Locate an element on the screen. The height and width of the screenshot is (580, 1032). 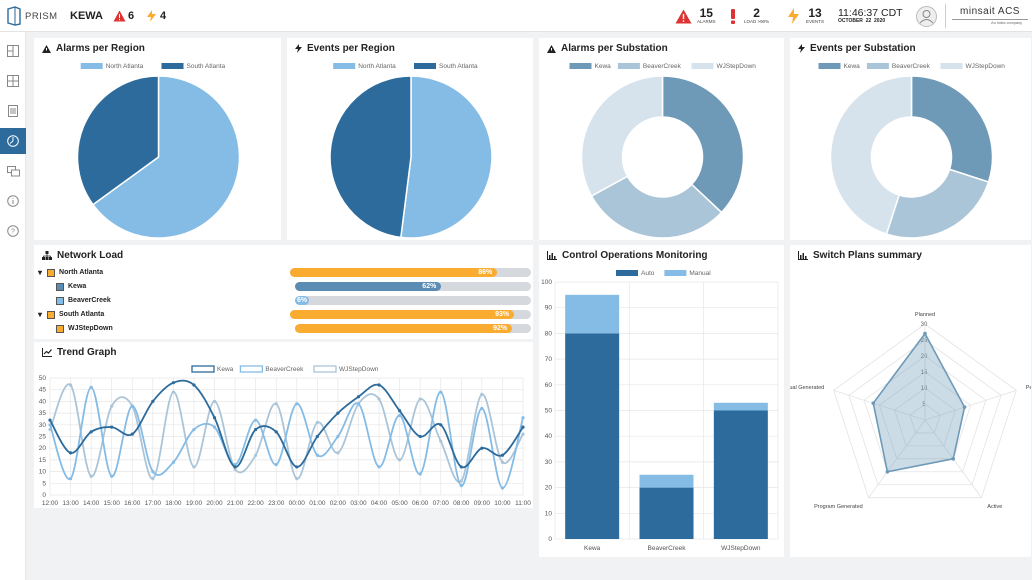
x-tick-label: BeaverCreek is located at coordinates (667, 548).